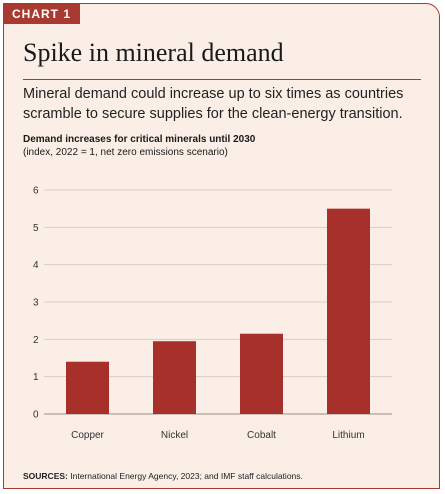 The width and height of the screenshot is (445, 494). Describe the element at coordinates (261, 435) in the screenshot. I see `x-tick-label: Cobalt` at that location.